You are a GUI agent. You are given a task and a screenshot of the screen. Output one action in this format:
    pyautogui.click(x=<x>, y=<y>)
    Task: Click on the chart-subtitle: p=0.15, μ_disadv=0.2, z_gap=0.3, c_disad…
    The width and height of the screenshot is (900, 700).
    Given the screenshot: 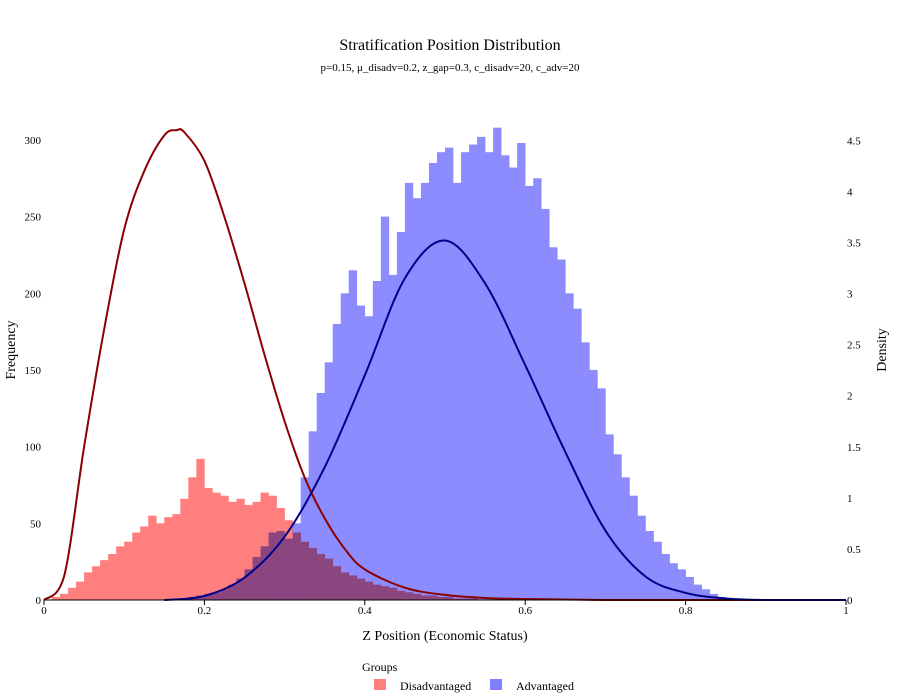 What is the action you would take?
    pyautogui.click(x=450, y=68)
    